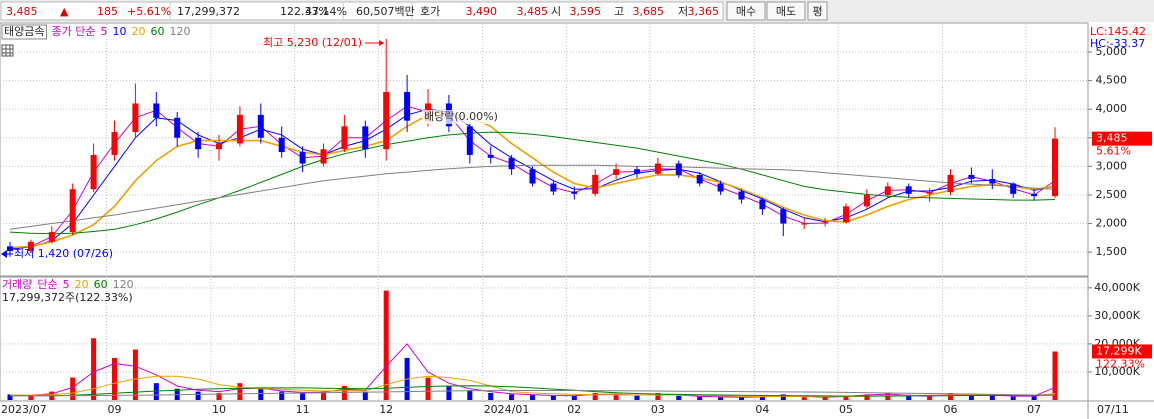 This screenshot has width=1154, height=419. I want to click on x-tick-label: 03, so click(658, 409).